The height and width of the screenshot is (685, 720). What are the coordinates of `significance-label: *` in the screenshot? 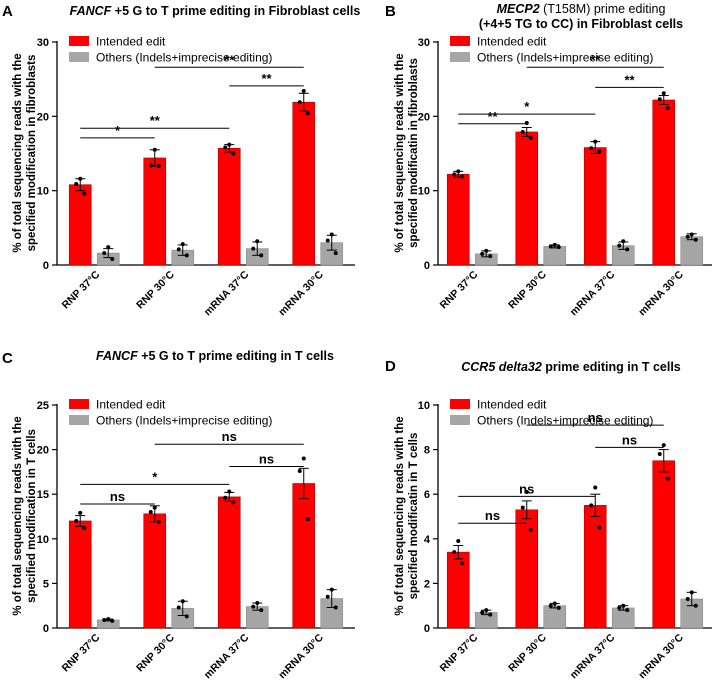 It's located at (118, 130).